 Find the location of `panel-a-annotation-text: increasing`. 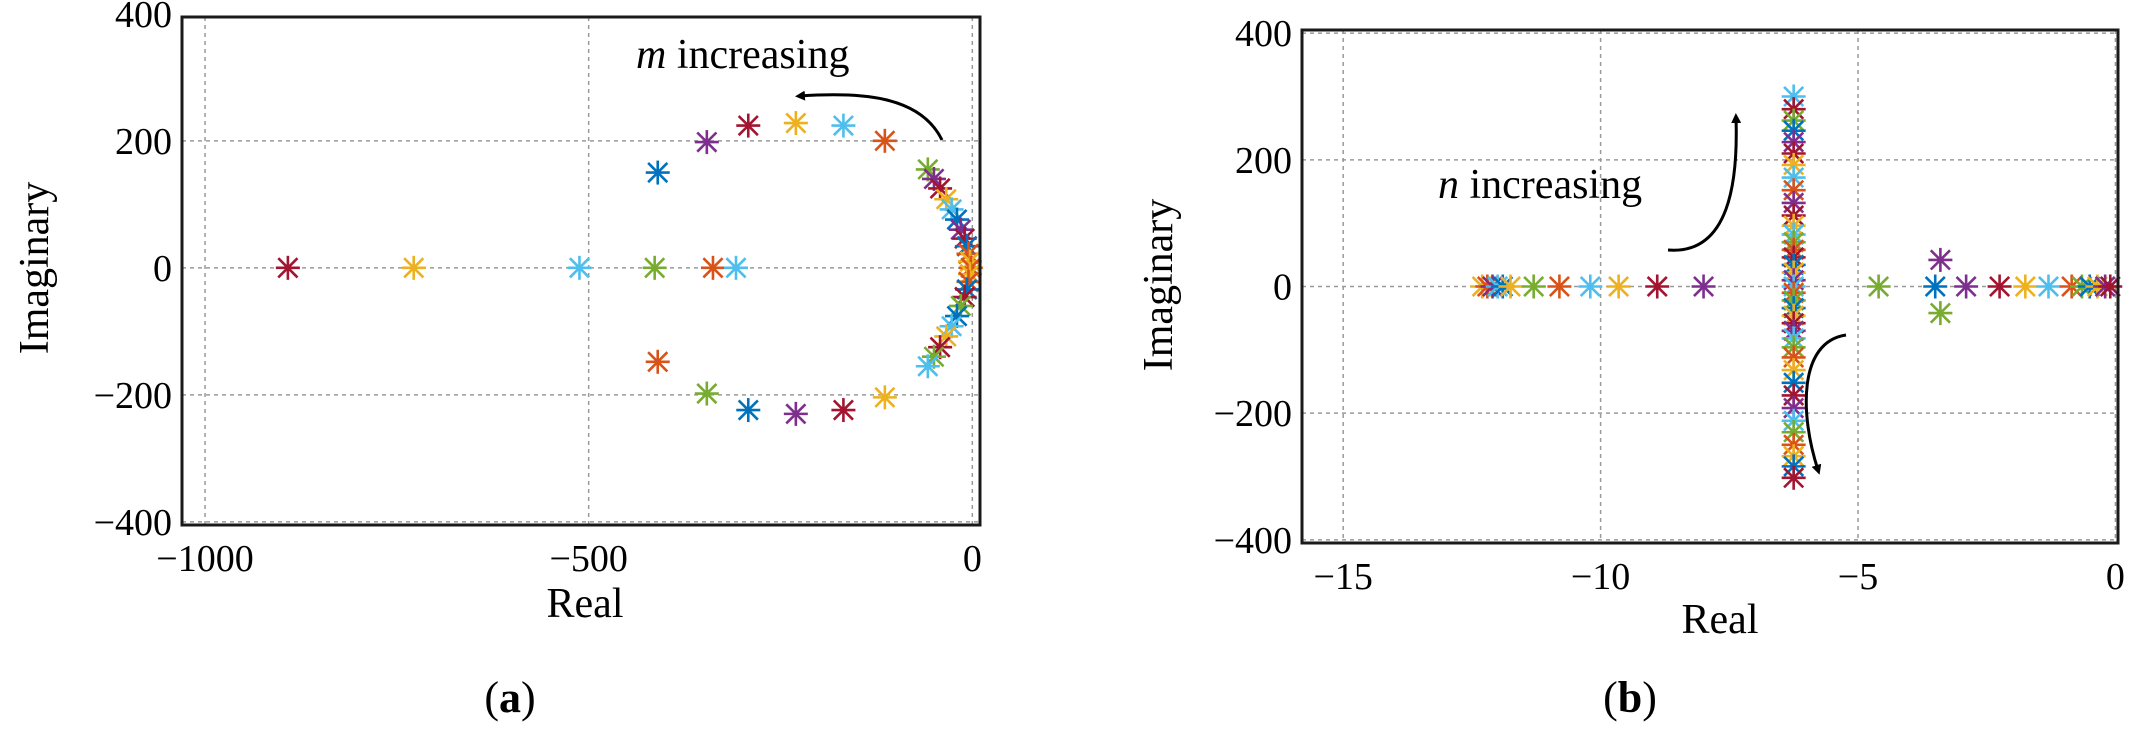

panel-a-annotation-text: increasing is located at coordinates (757, 55).